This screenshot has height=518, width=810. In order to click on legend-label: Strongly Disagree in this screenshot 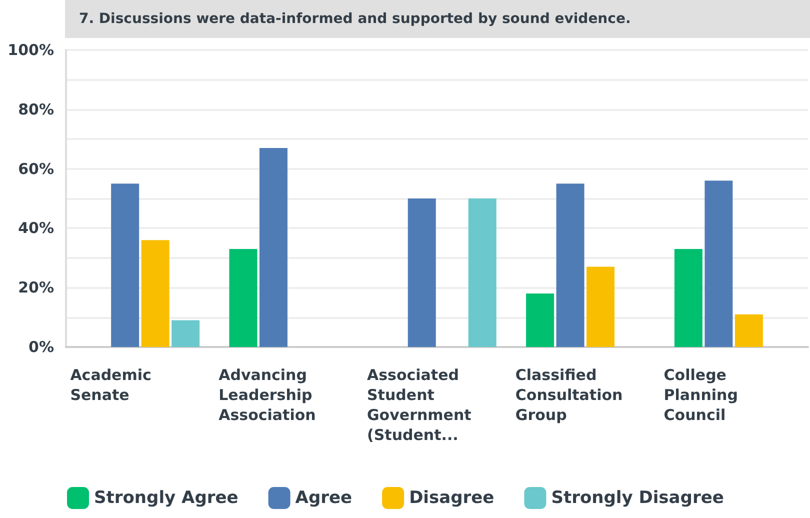, I will do `click(637, 498)`.